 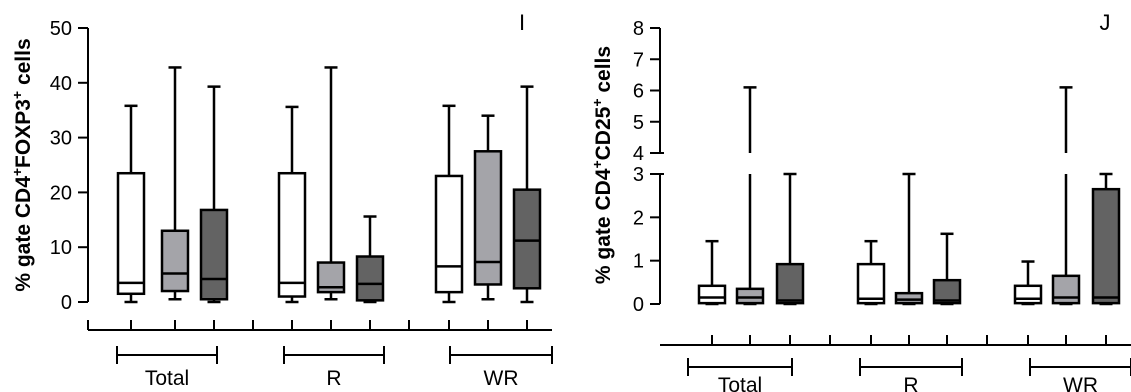 What do you see at coordinates (638, 92) in the screenshot?
I see `y-tick-label: 6` at bounding box center [638, 92].